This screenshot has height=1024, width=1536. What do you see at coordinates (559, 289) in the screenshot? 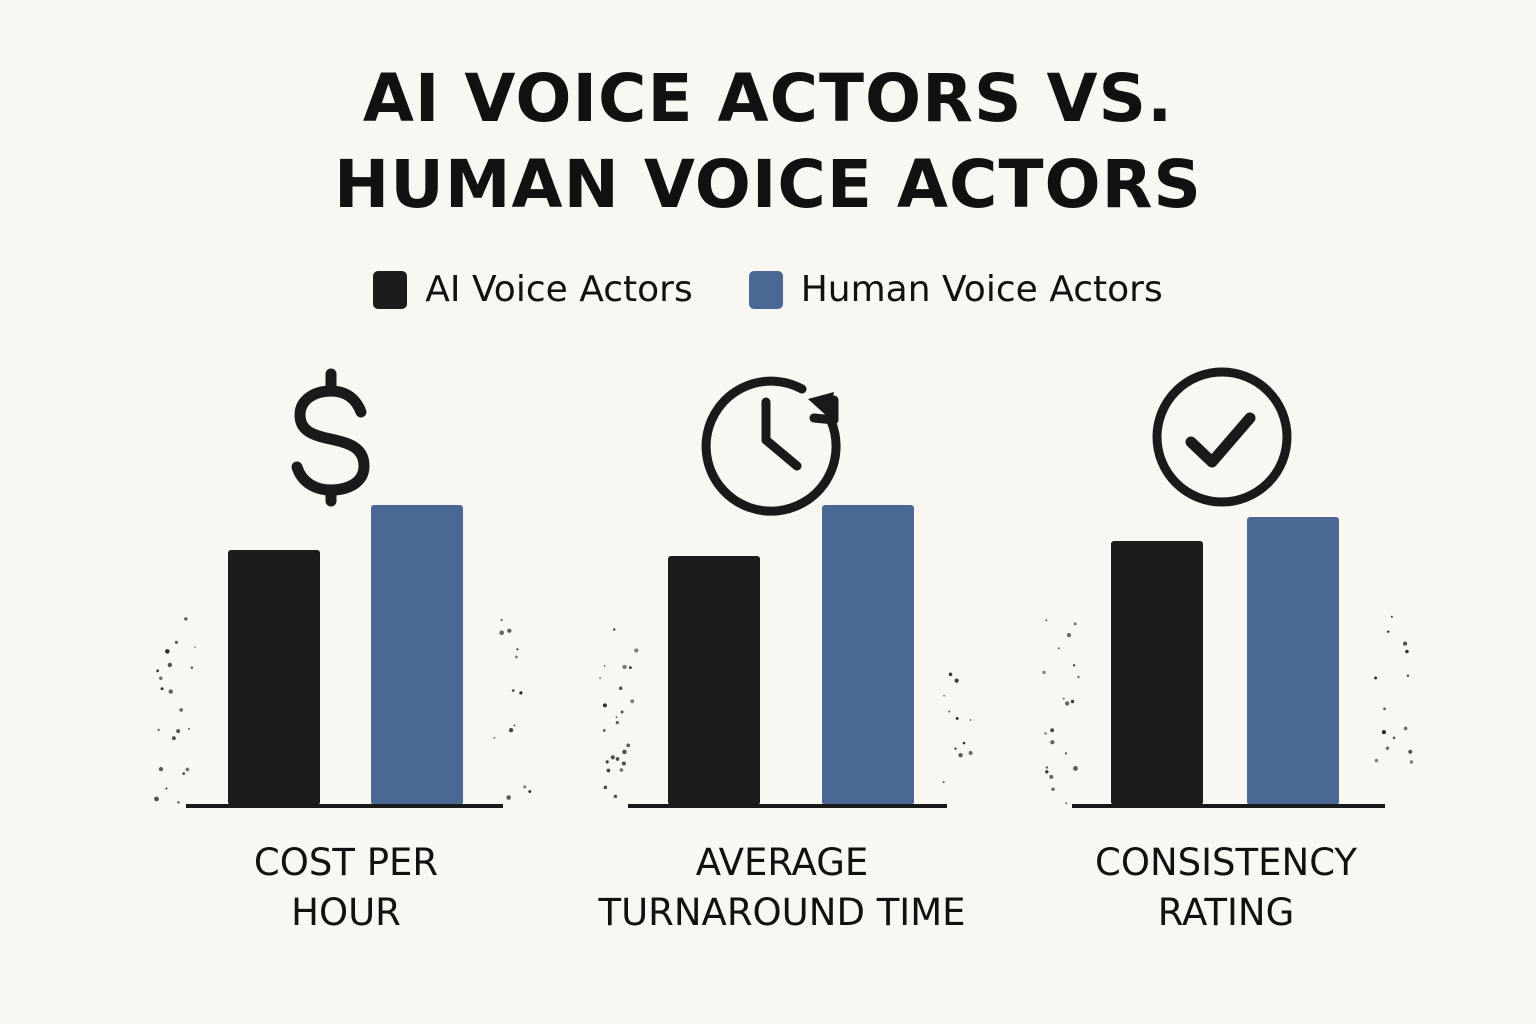
I see `legend-label-ai: AI Voice Actors` at bounding box center [559, 289].